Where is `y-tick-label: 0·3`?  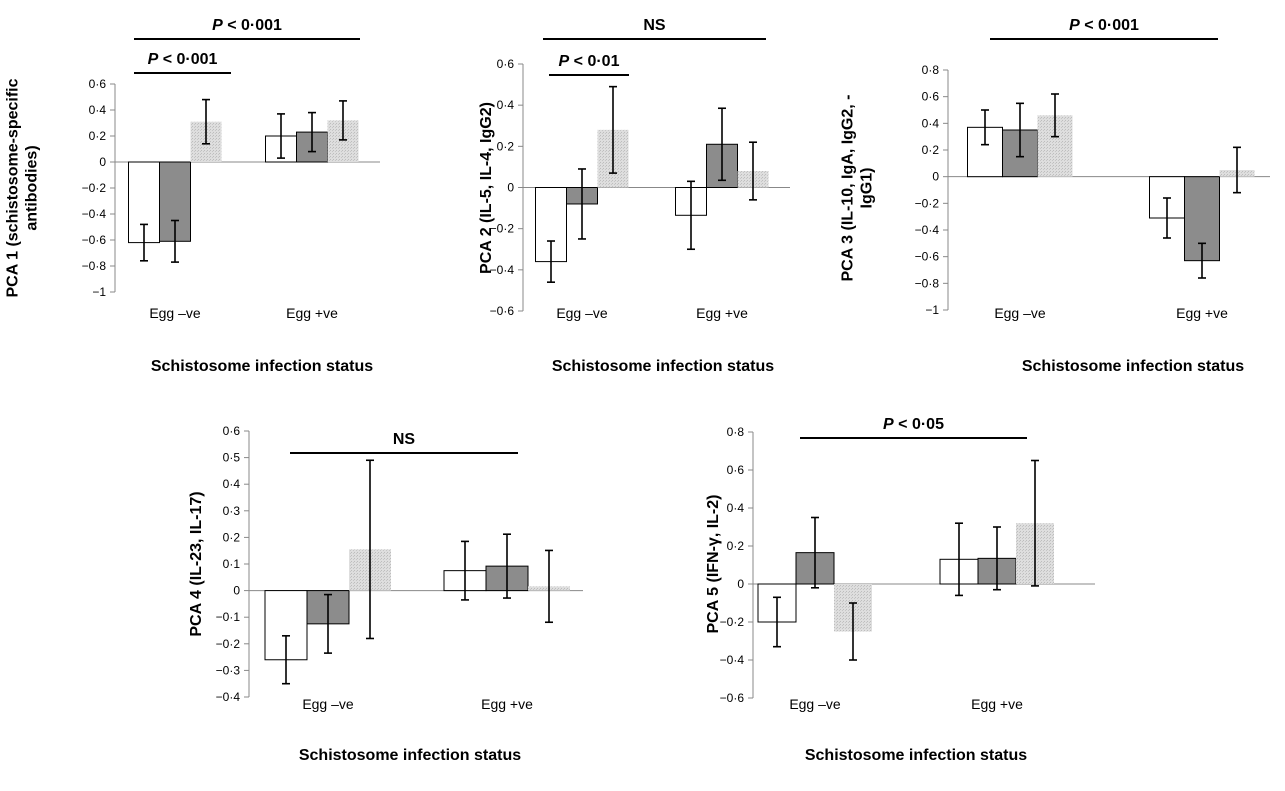 y-tick-label: 0·3 is located at coordinates (232, 511).